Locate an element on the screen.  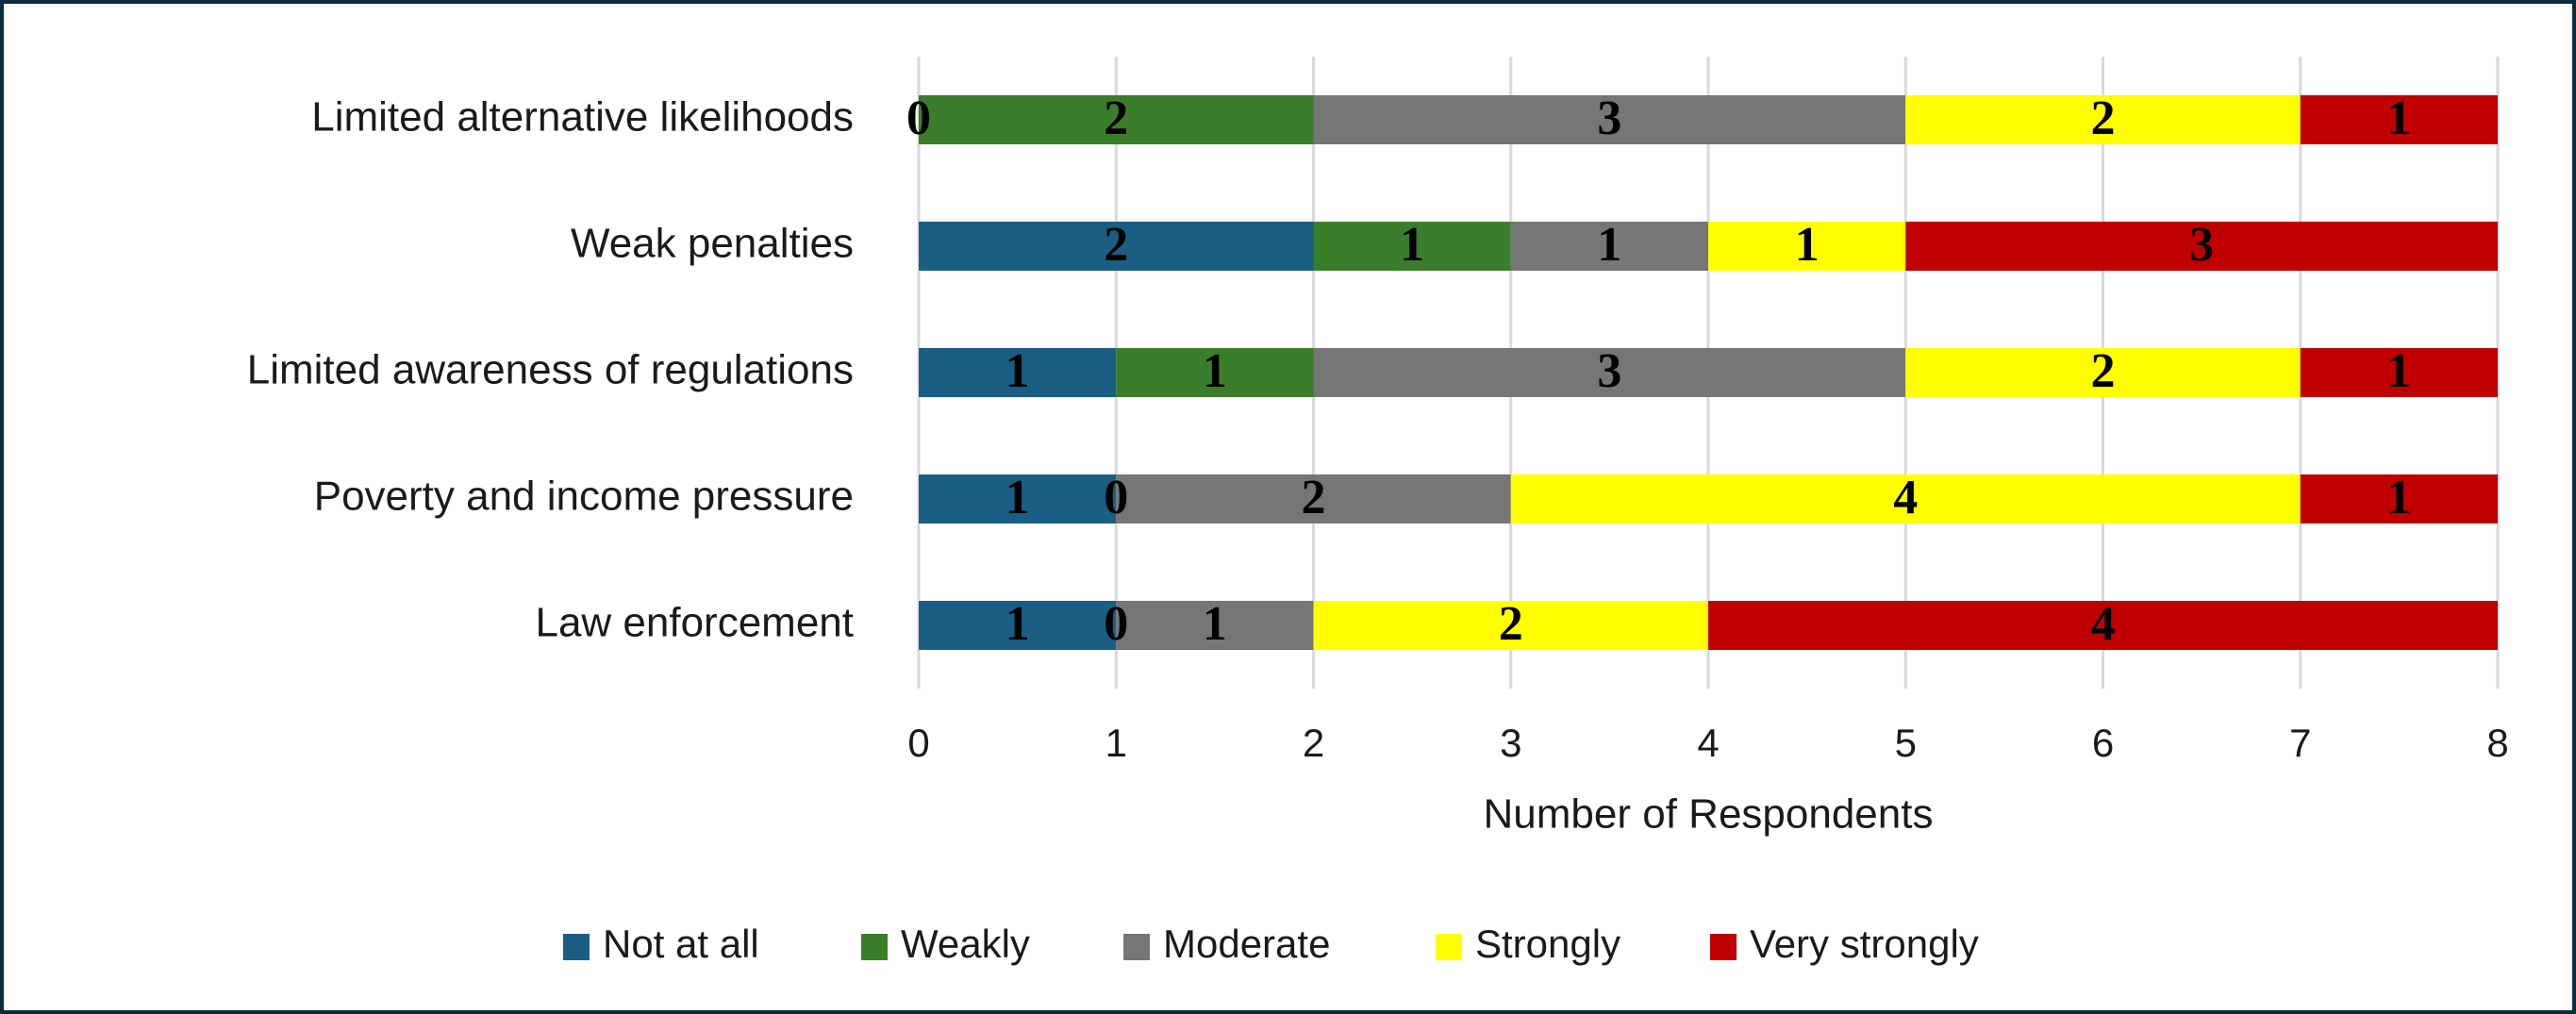
legend-label: Moderate is located at coordinates (1247, 944).